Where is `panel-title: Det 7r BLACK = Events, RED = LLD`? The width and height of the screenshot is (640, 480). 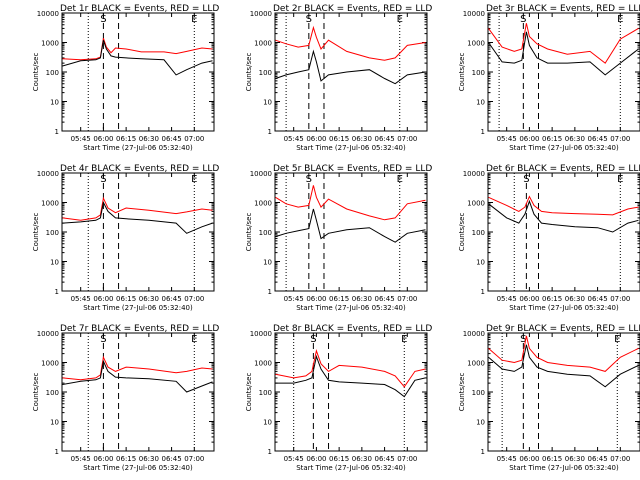 panel-title: Det 7r BLACK = Events, RED = LLD is located at coordinates (139, 329).